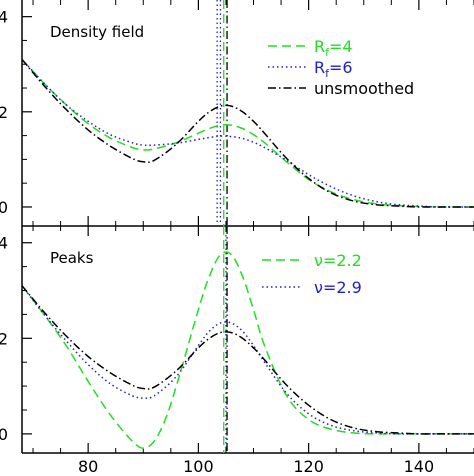  I want to click on top-ytick-label: 0, so click(4, 207).